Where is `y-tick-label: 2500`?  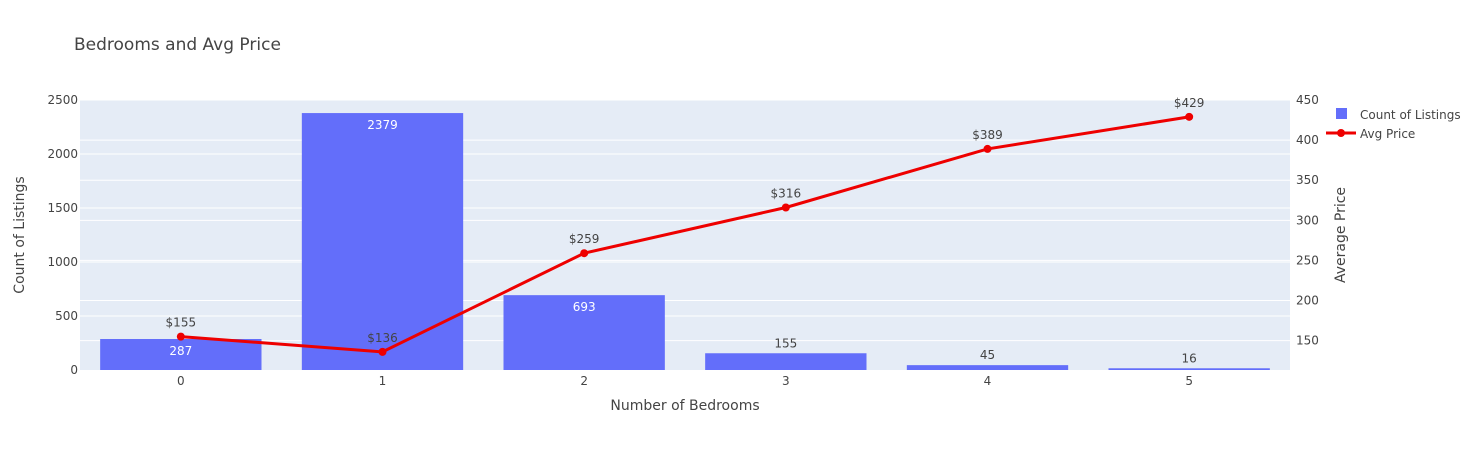 y-tick-label: 2500 is located at coordinates (62, 100).